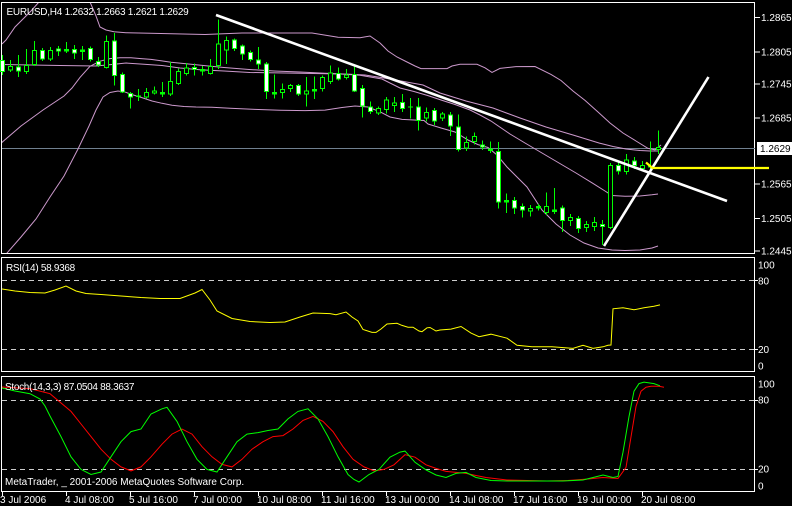 This screenshot has width=792, height=506. I want to click on svg-text: 7 Jul 00:00, so click(217, 500).